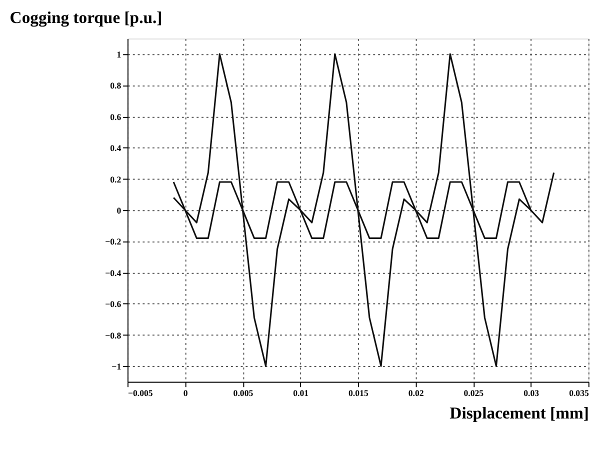 The width and height of the screenshot is (609, 454). Describe the element at coordinates (243, 393) in the screenshot. I see `x-tick-label: 0.005` at that location.